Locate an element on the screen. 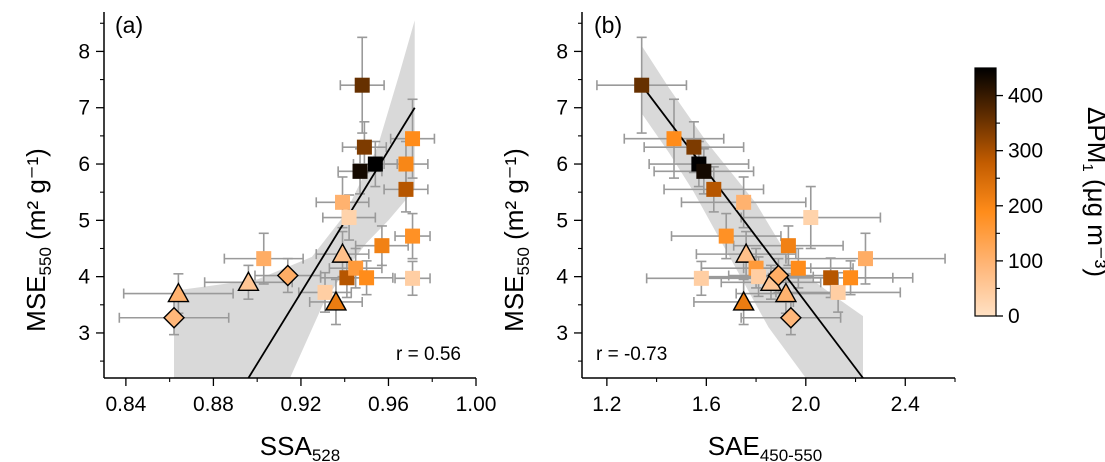 The height and width of the screenshot is (462, 1105). x-tick-label: 1.2 is located at coordinates (606, 404).